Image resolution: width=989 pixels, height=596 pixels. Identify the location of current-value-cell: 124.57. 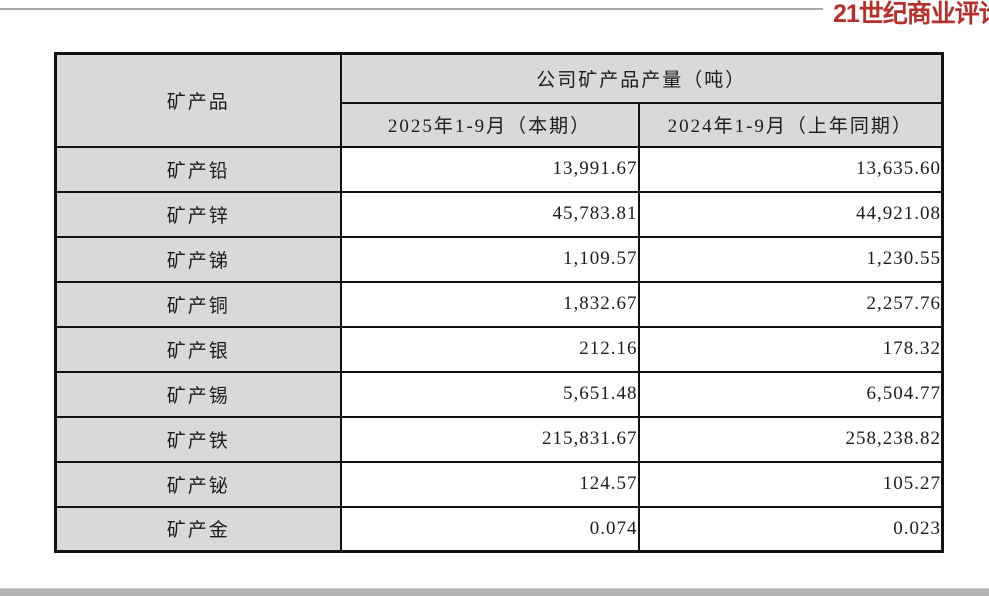
(489, 484).